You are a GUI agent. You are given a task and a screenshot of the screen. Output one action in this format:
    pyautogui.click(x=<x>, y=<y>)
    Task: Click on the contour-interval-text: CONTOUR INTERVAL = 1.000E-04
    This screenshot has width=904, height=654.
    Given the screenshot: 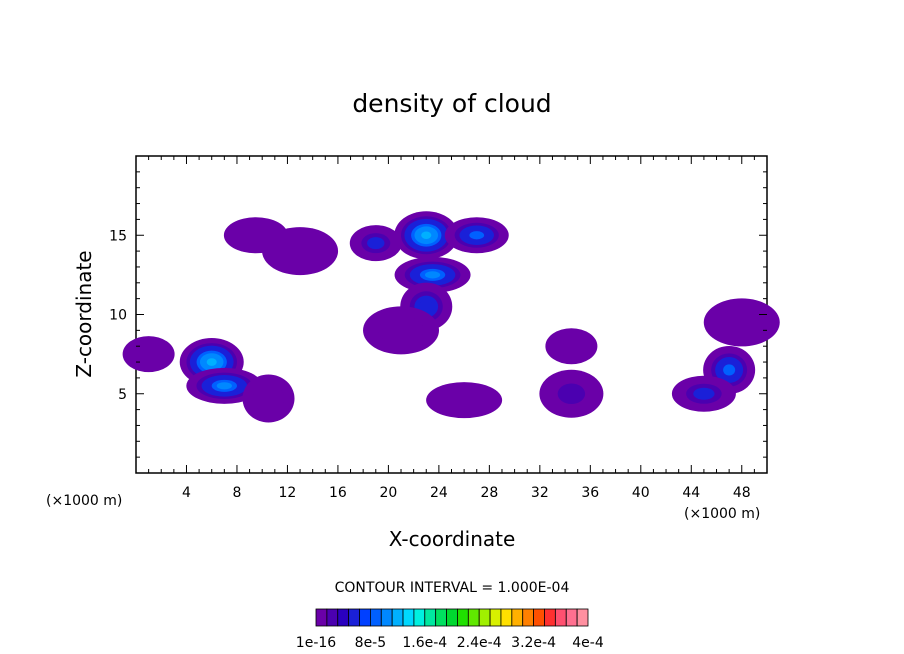 What is the action you would take?
    pyautogui.click(x=452, y=588)
    